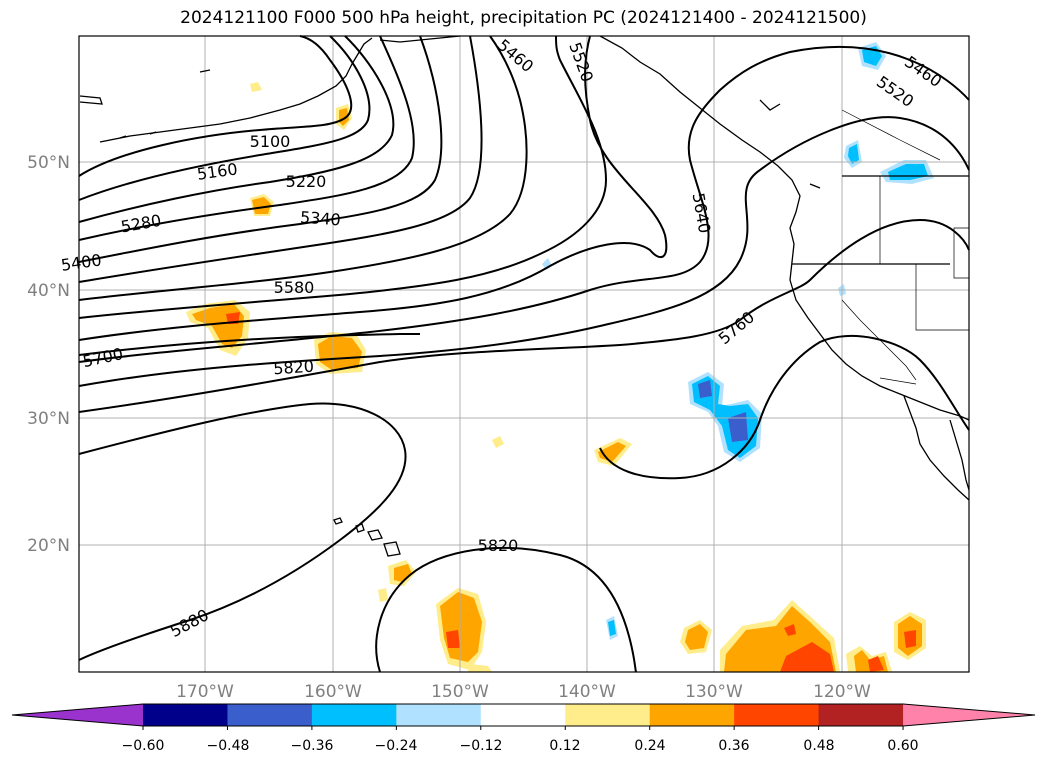  I want to click on lat-tick-label: 40°N, so click(48, 291).